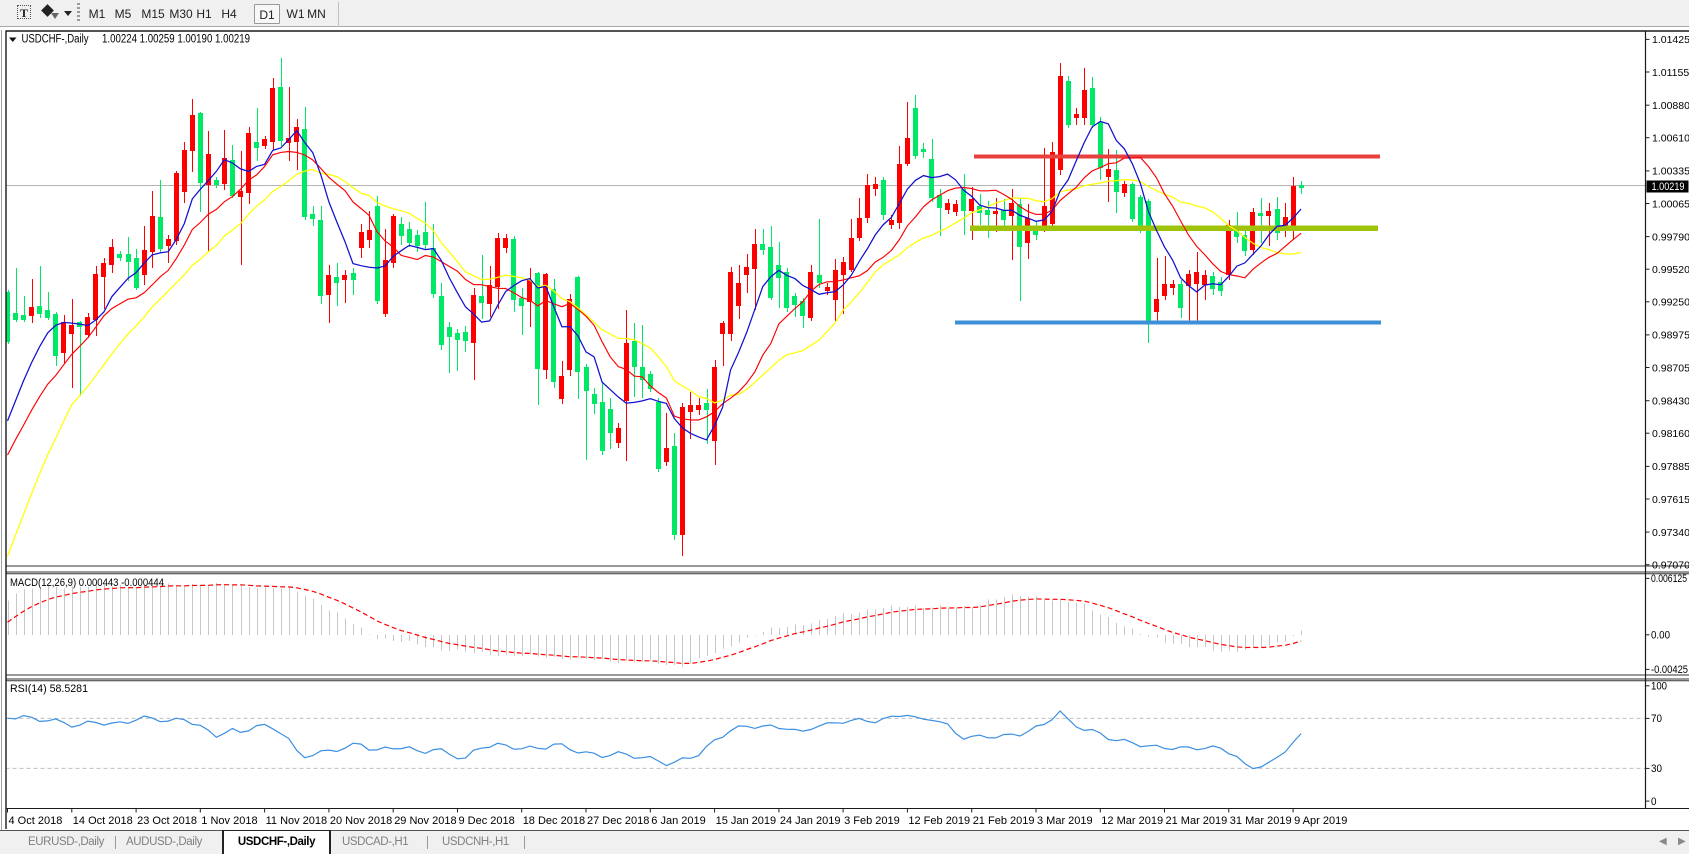 The height and width of the screenshot is (854, 1689). I want to click on svg-text: 15 Jan 2019, so click(746, 821).